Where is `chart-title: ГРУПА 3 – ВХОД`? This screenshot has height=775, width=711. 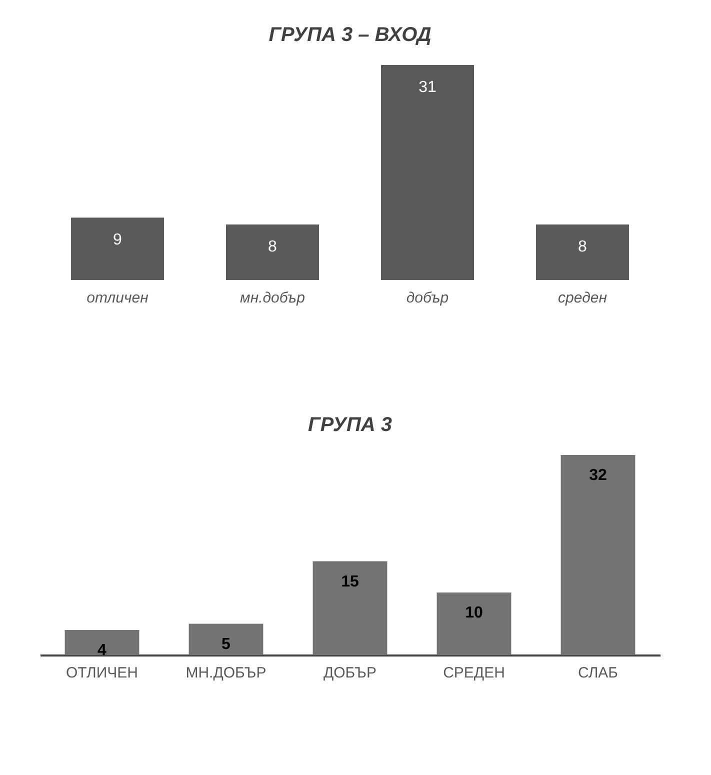
chart-title: ГРУПА 3 – ВХОД is located at coordinates (350, 35).